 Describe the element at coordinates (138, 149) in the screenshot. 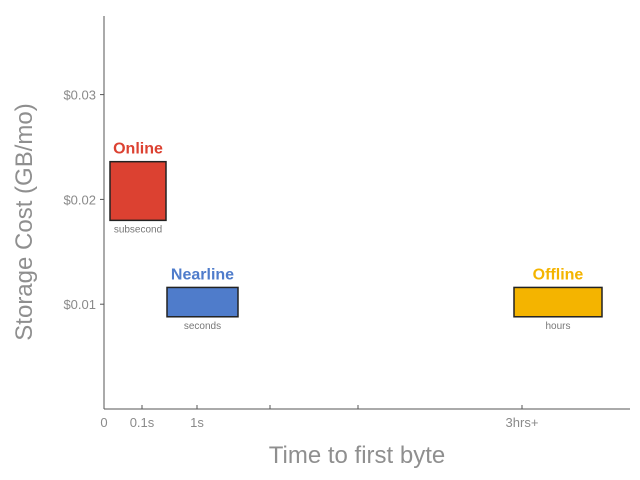

I see `online-label: Online` at that location.